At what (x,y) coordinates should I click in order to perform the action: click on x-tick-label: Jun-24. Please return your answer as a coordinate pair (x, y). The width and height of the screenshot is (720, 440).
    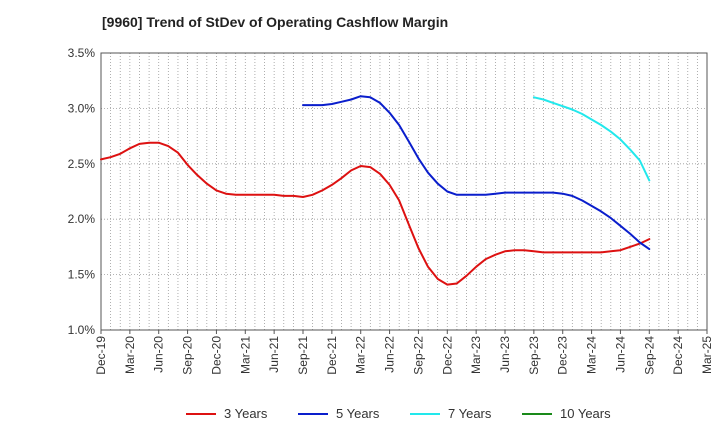
    Looking at the image, I should click on (620, 354).